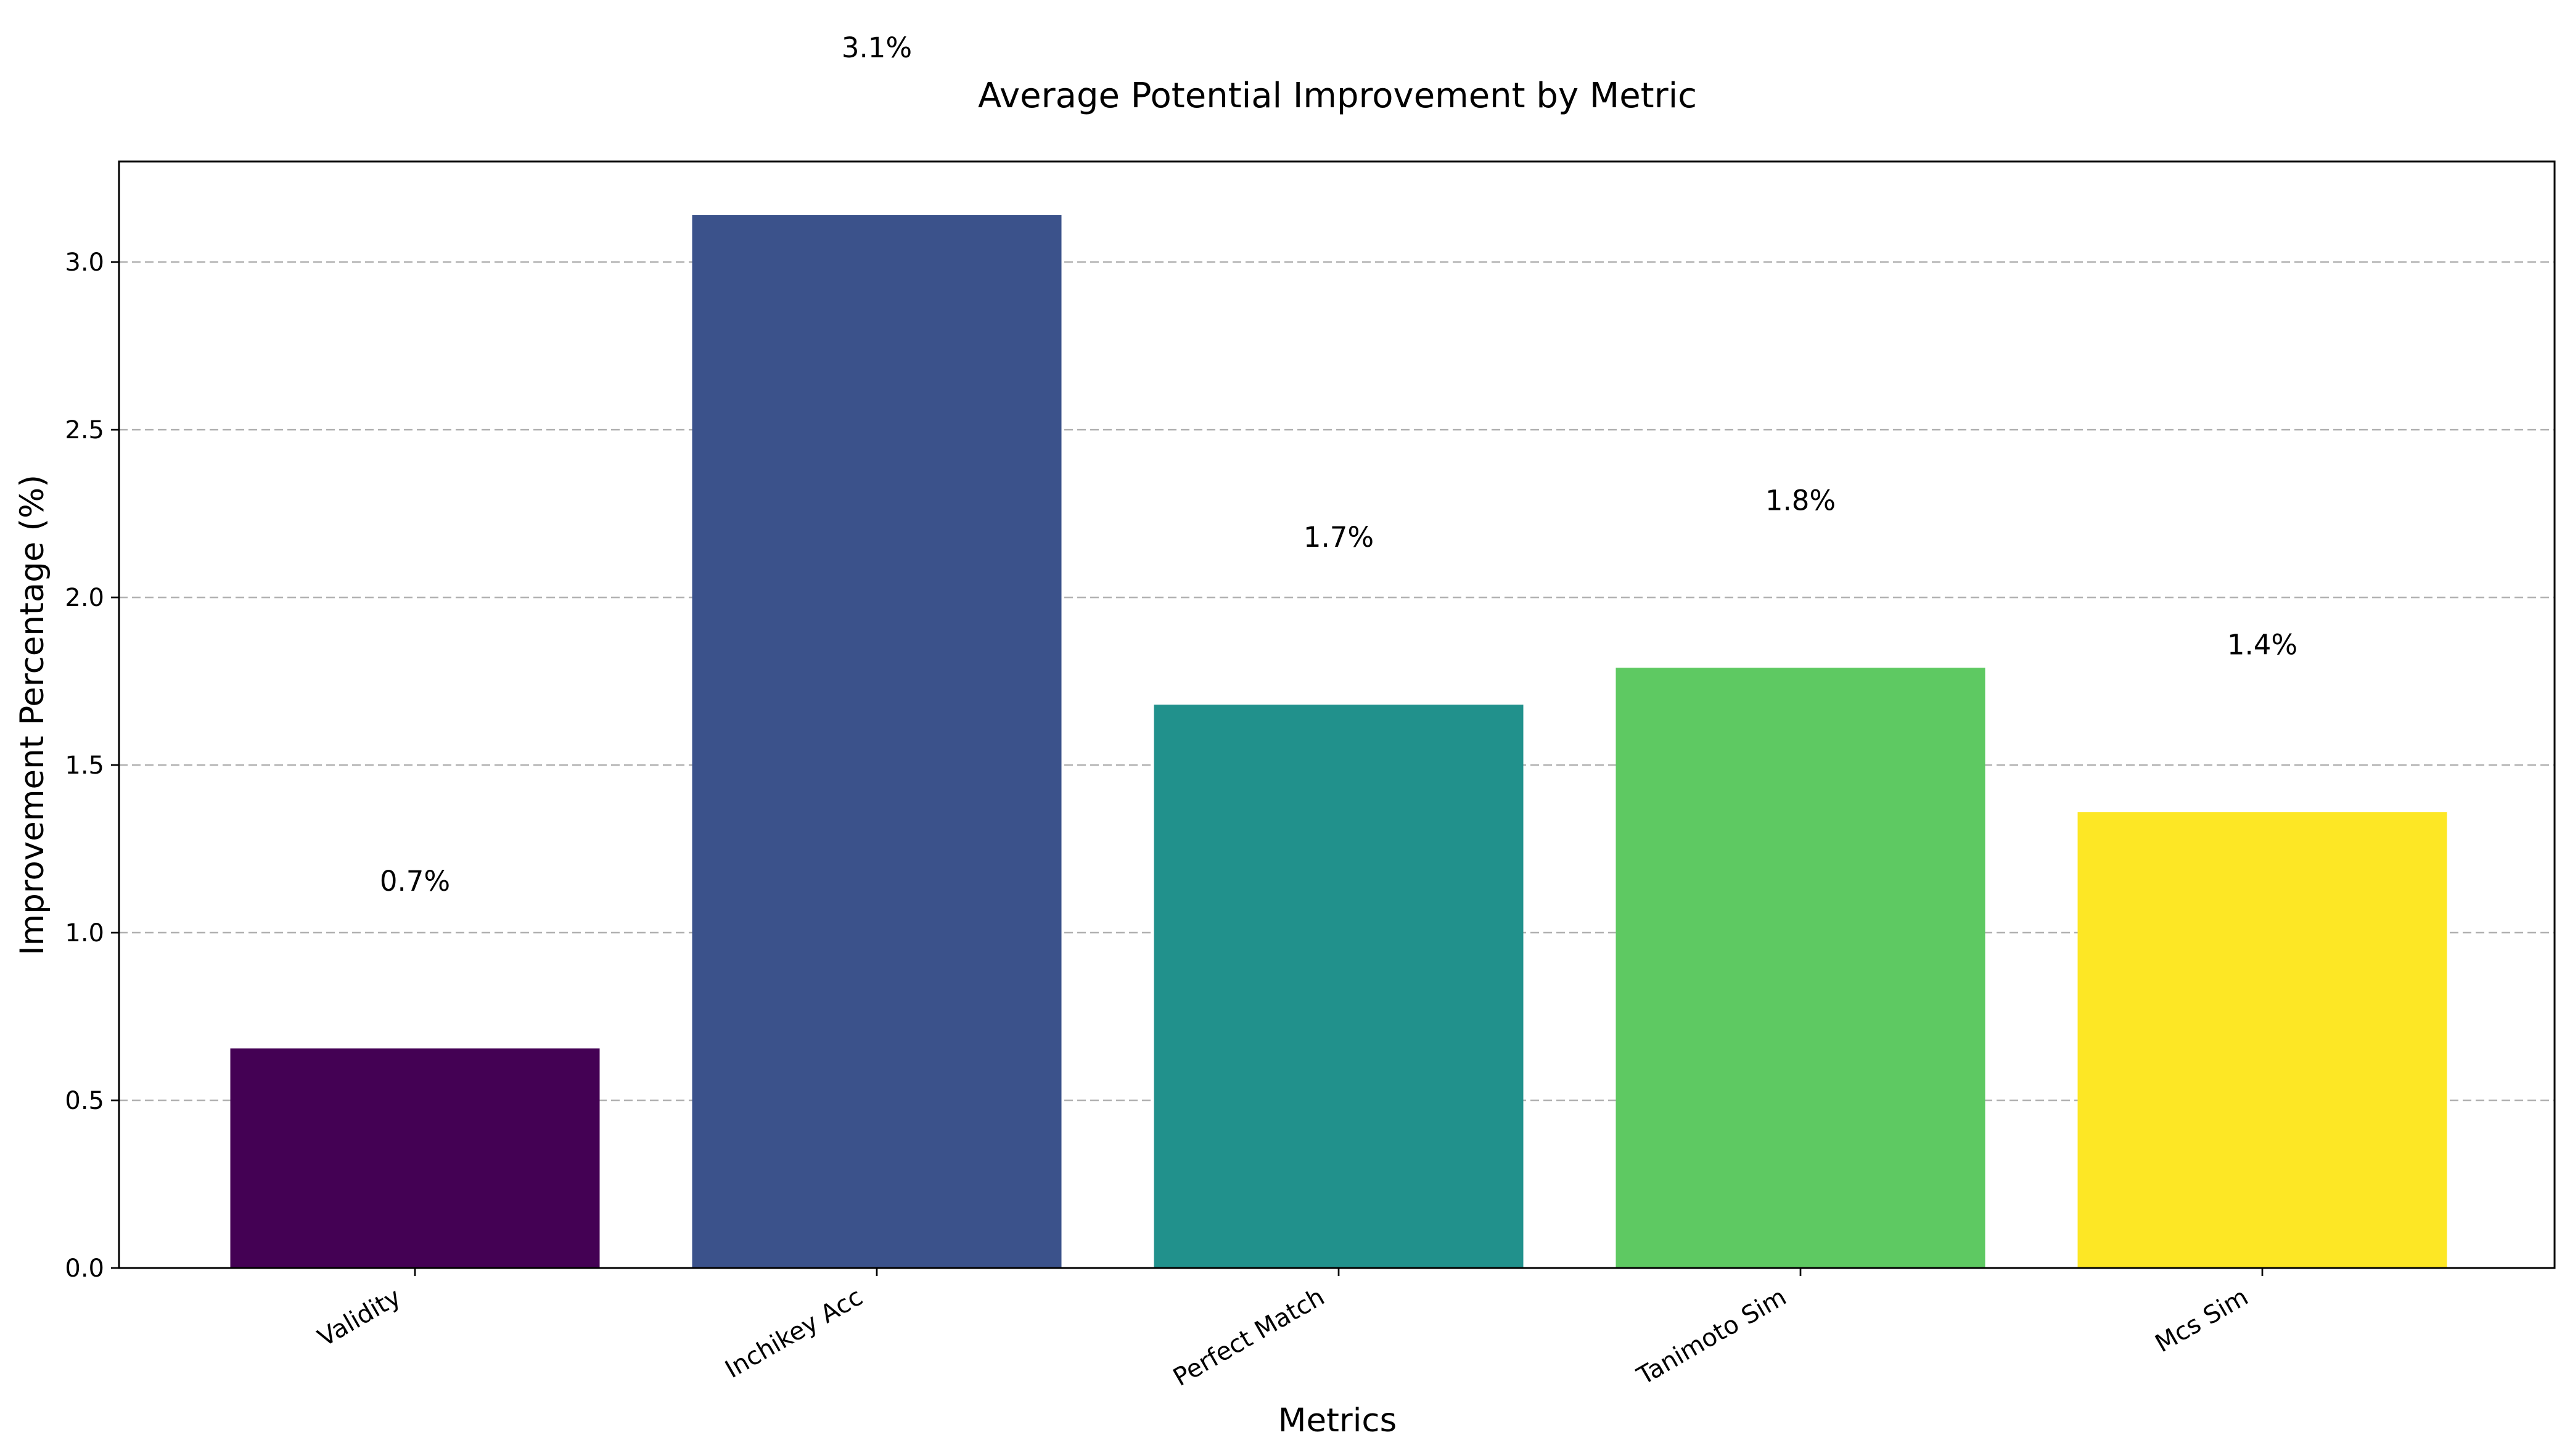 Image resolution: width=2570 pixels, height=1456 pixels. Describe the element at coordinates (415, 1158) in the screenshot. I see `bar-validity` at that location.